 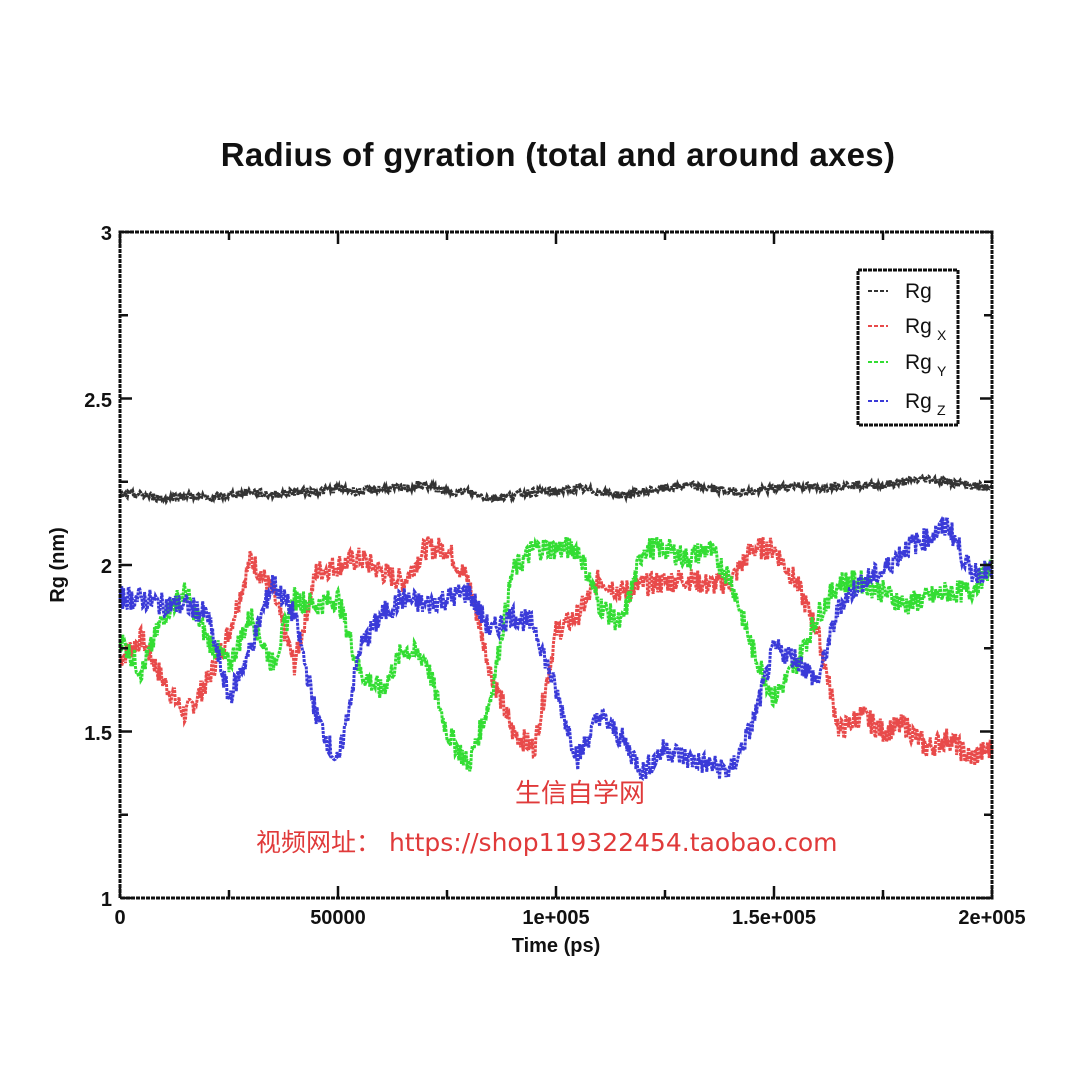 I want to click on legend-sub-rgy: Y, so click(x=942, y=371).